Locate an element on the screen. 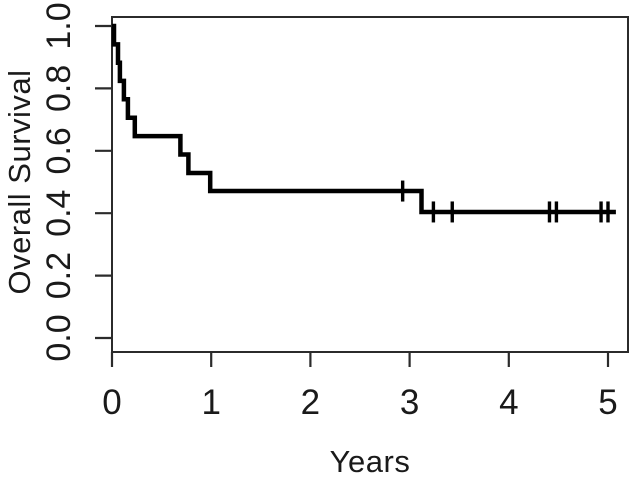 The image size is (633, 485). x-tick-label: 3 is located at coordinates (409, 402).